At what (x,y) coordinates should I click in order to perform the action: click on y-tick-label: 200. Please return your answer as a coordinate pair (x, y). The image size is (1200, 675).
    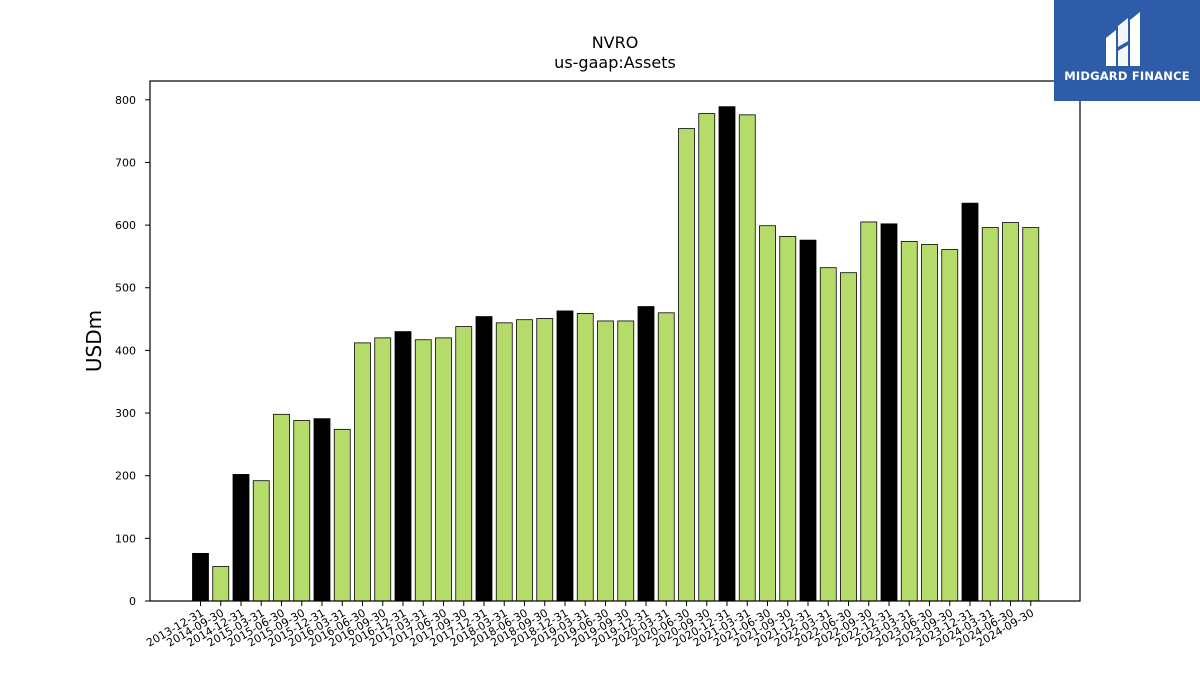
    Looking at the image, I should click on (125, 476).